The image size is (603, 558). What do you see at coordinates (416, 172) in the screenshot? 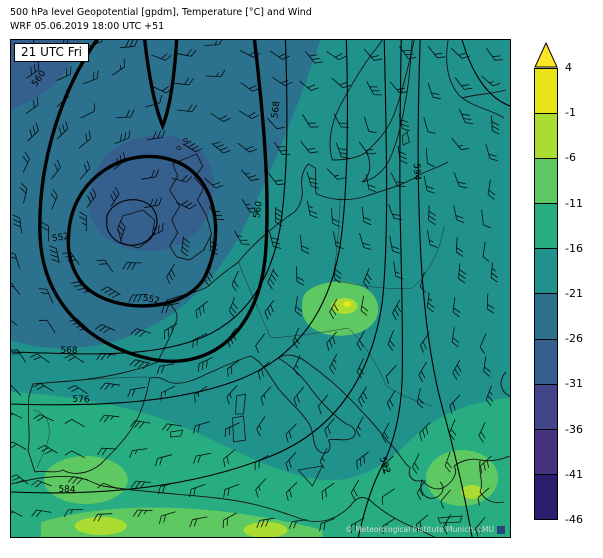
I see `contour-label: 594` at bounding box center [416, 172].